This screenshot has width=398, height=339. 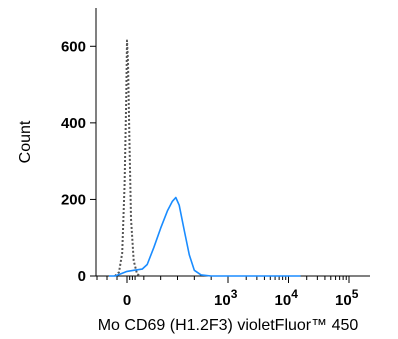 I want to click on y-tick-label: 0, so click(x=82, y=276).